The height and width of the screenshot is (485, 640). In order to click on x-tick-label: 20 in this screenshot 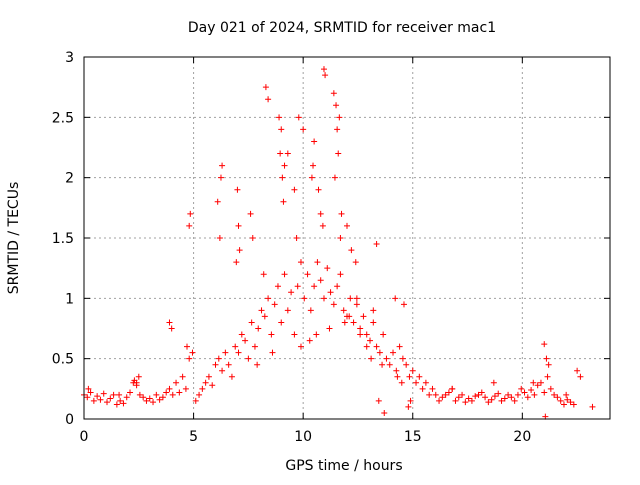, I will do `click(522, 437)`.